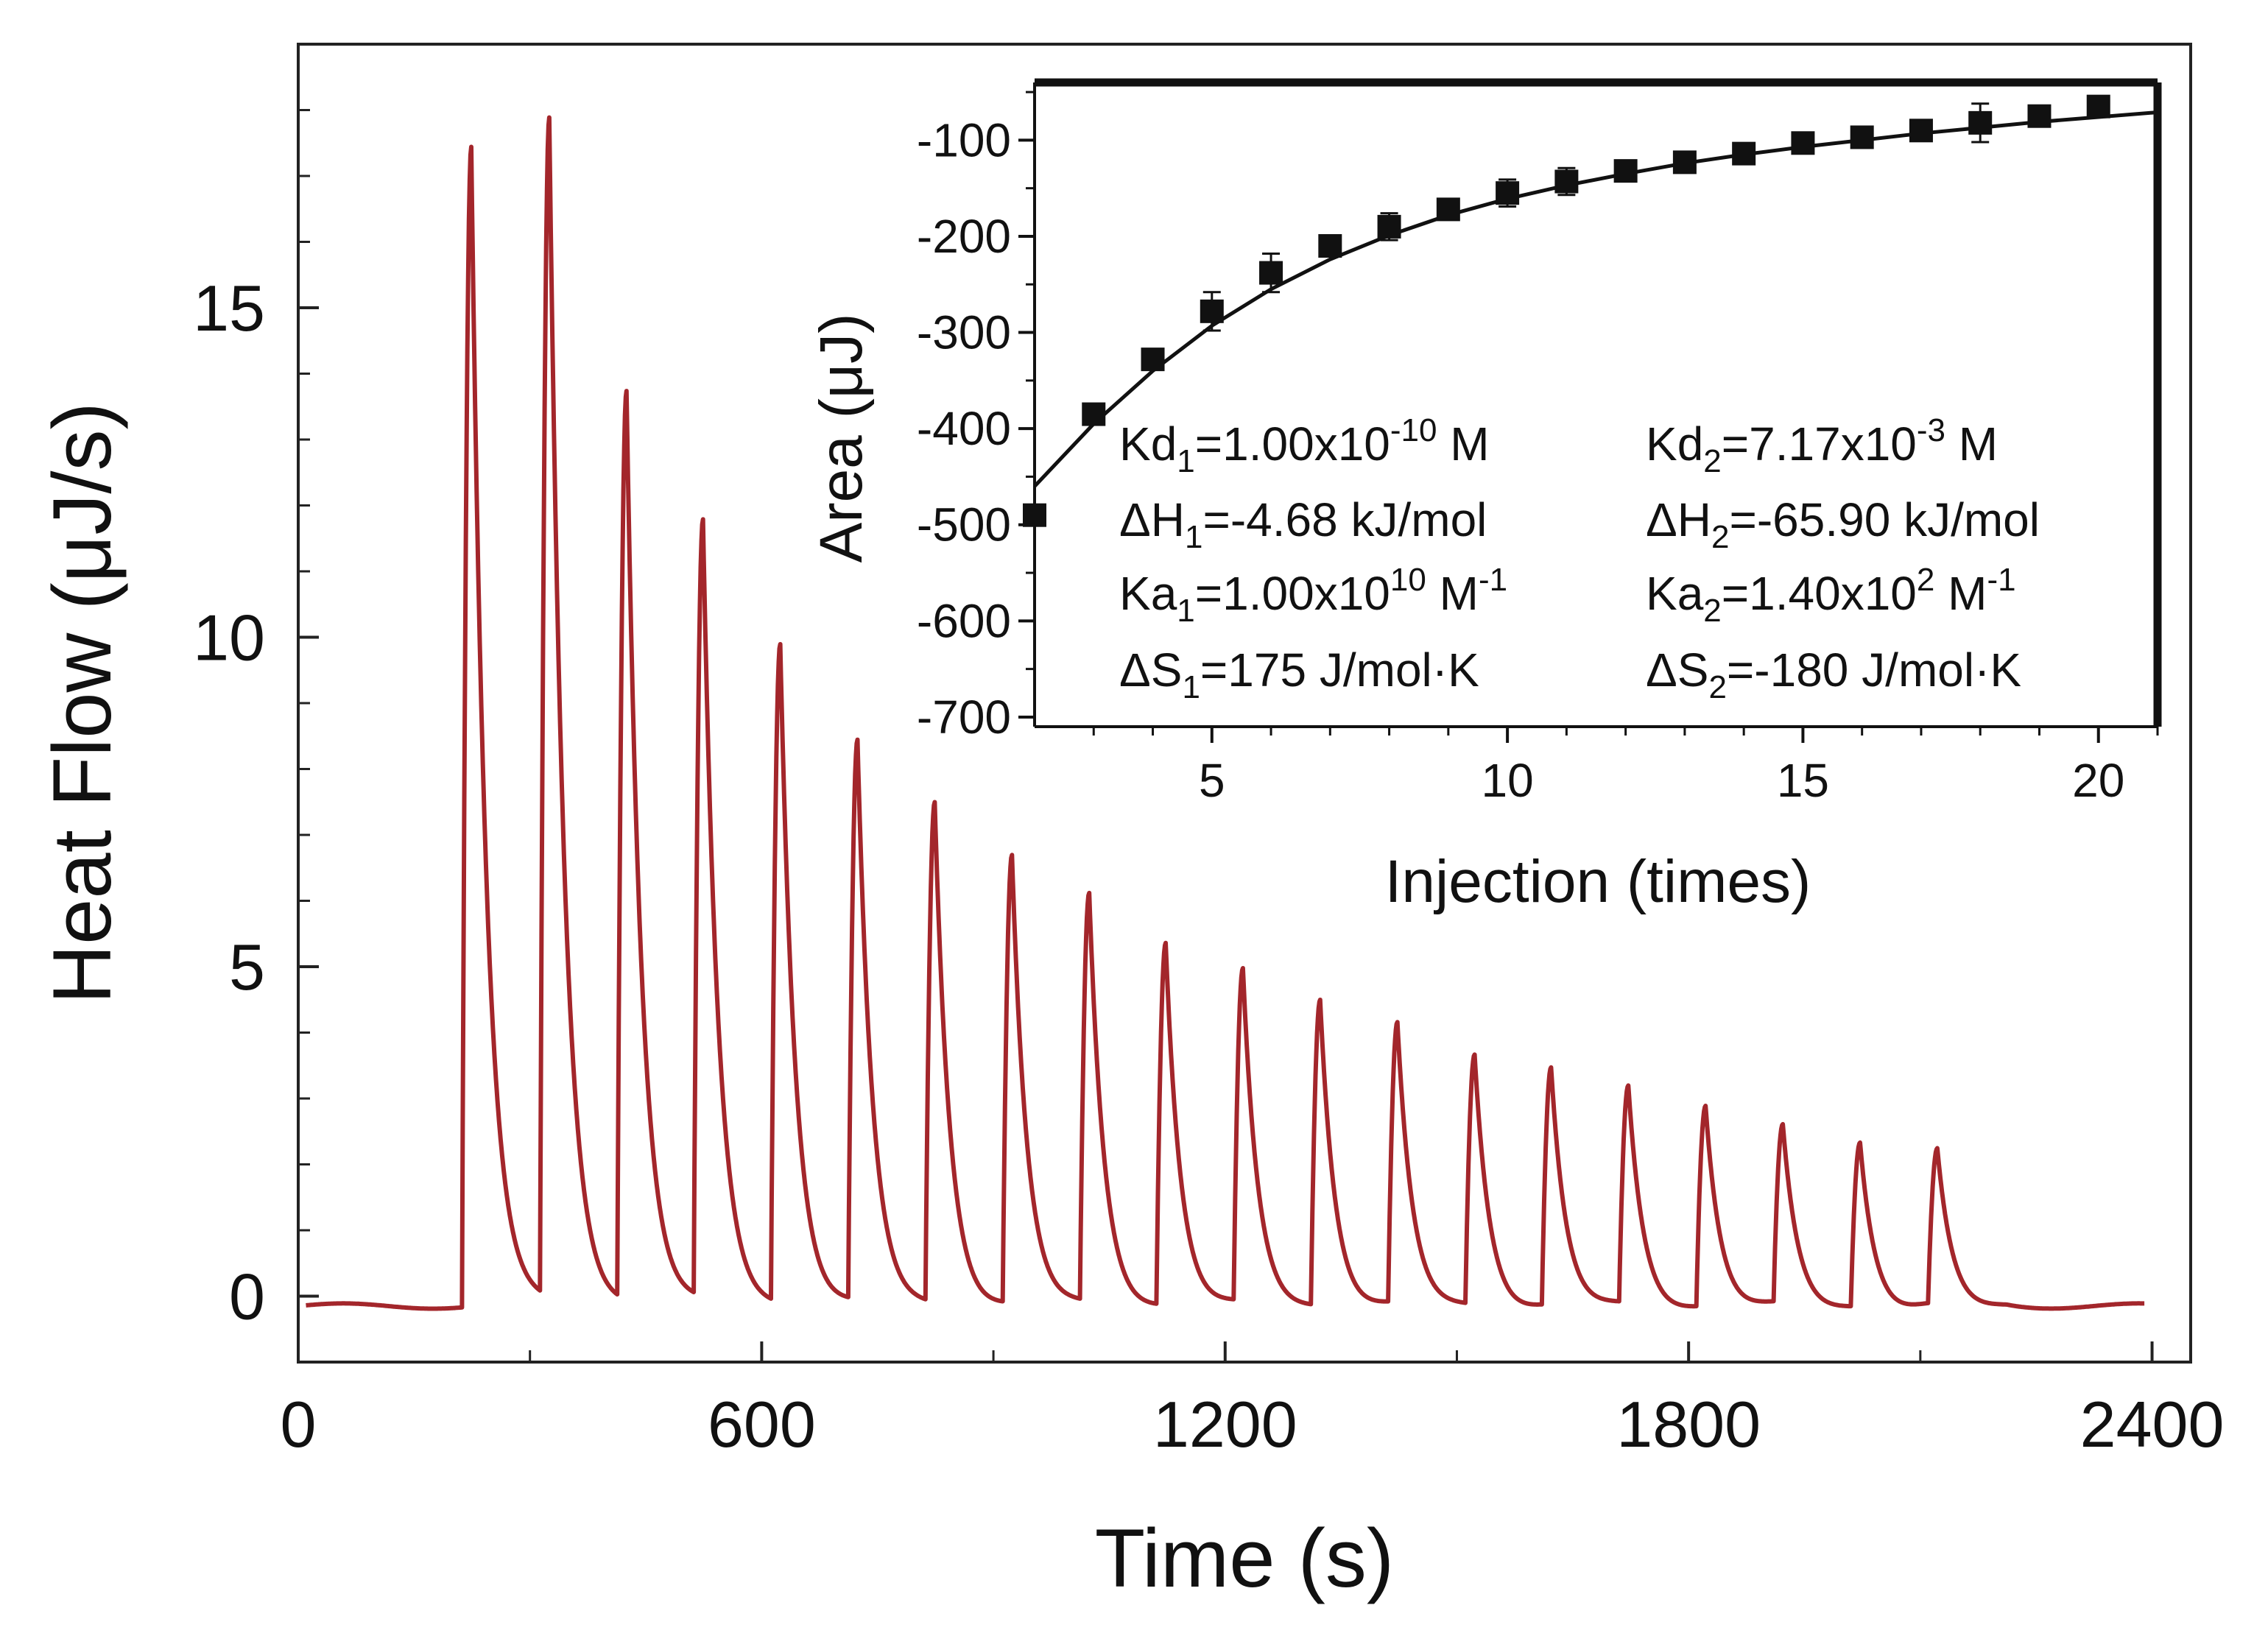  Describe the element at coordinates (964, 236) in the screenshot. I see `inset-y-tick-label: -200` at that location.